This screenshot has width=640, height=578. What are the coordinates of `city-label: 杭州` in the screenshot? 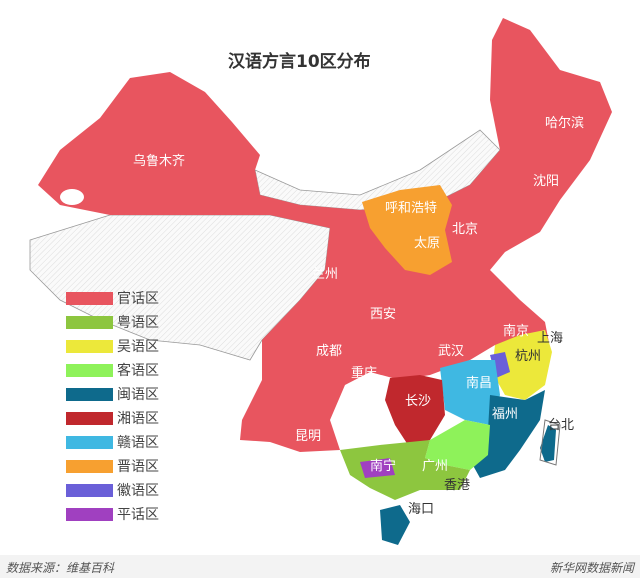 It's located at (528, 356).